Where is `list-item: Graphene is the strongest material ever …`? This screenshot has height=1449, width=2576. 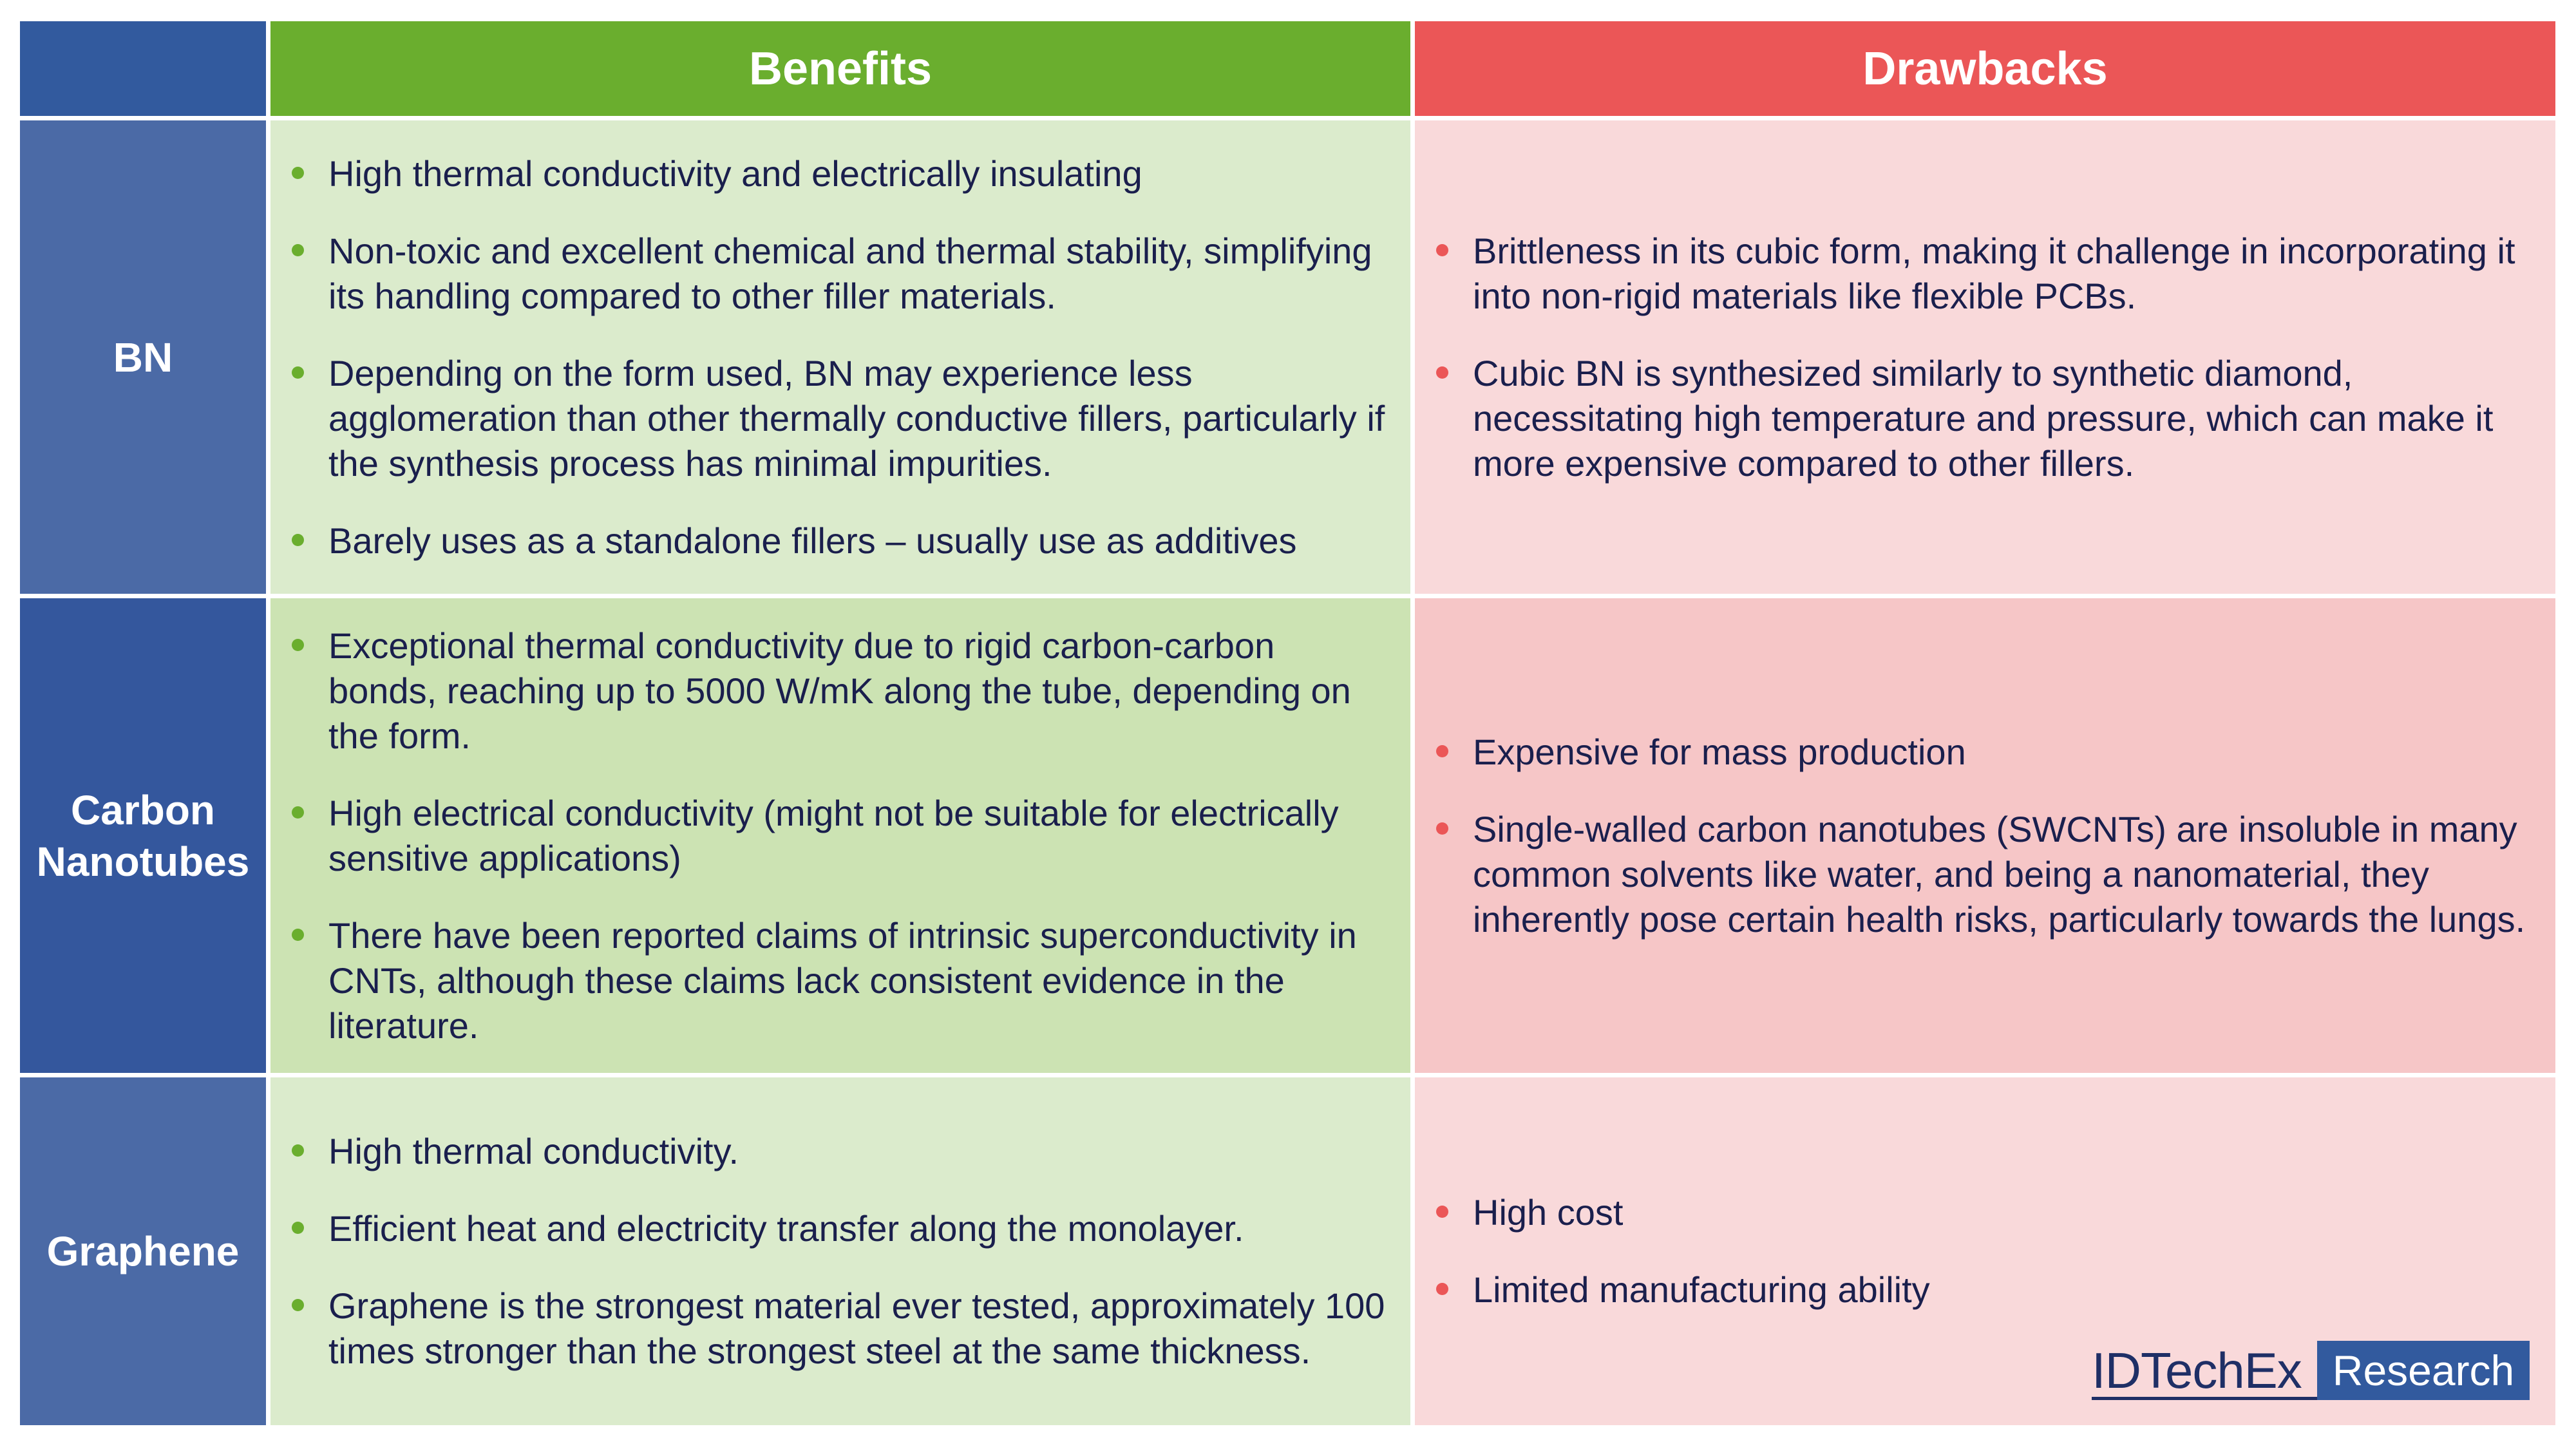
list-item: Graphene is the strongest material ever … is located at coordinates (842, 1329).